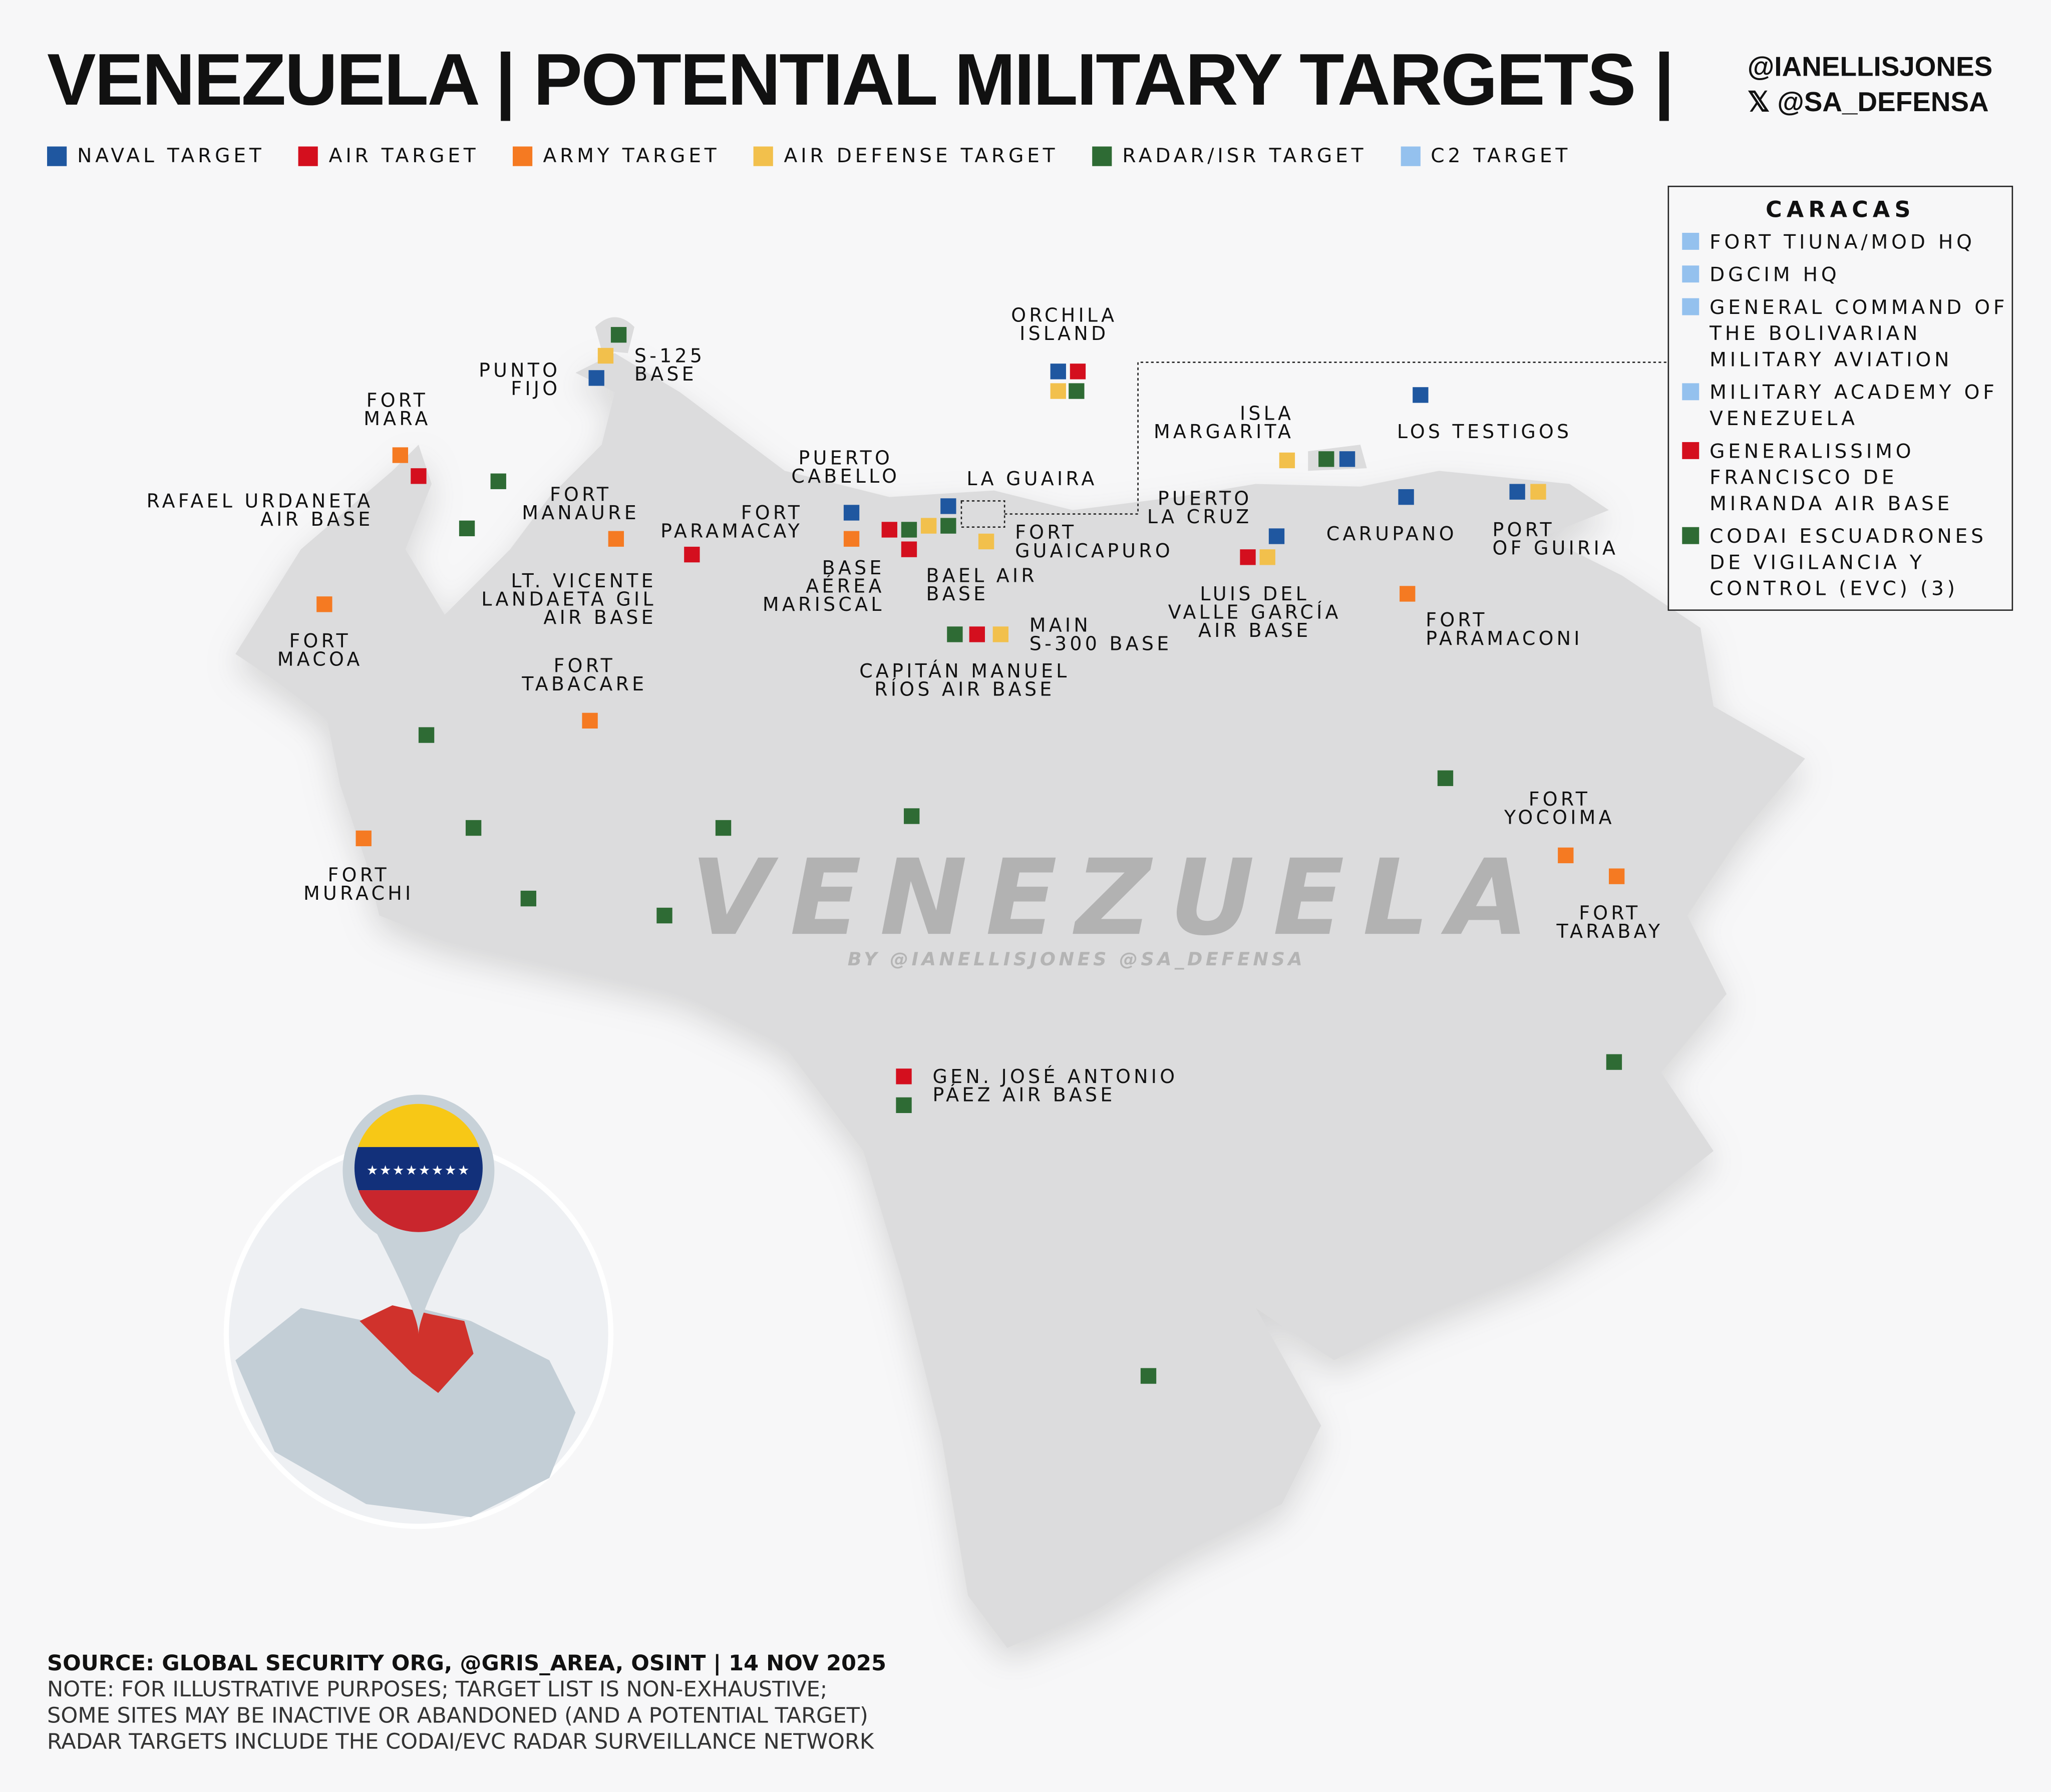  I want to click on label-guaicapuro: FORT GUAICAPURO, so click(1094, 543).